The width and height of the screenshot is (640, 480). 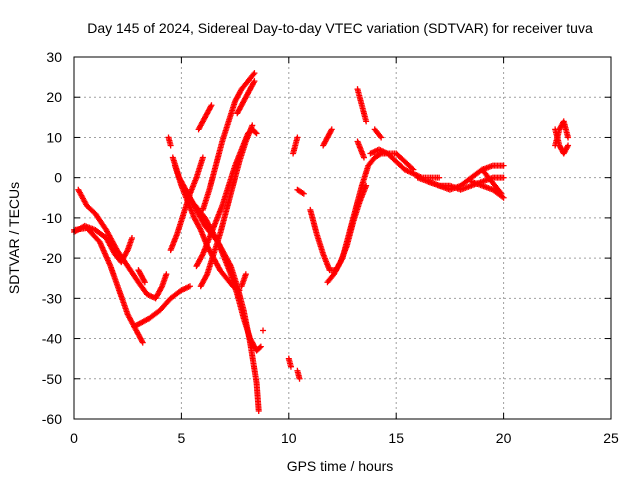 What do you see at coordinates (52, 218) in the screenshot?
I see `y-tick-label: -10` at bounding box center [52, 218].